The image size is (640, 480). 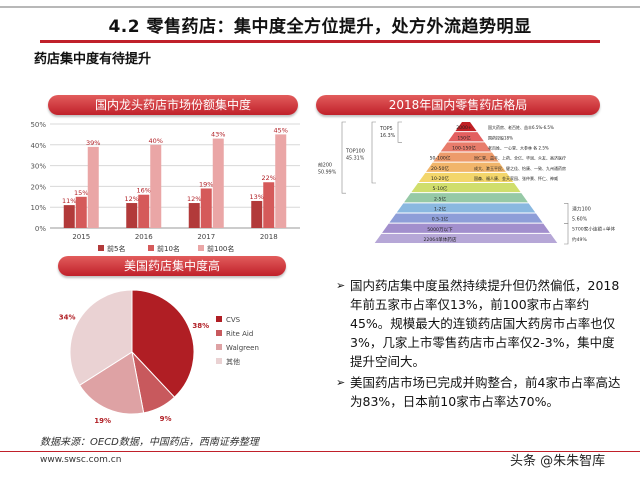 I want to click on pyramid-level-label: 150亿, so click(x=464, y=137).